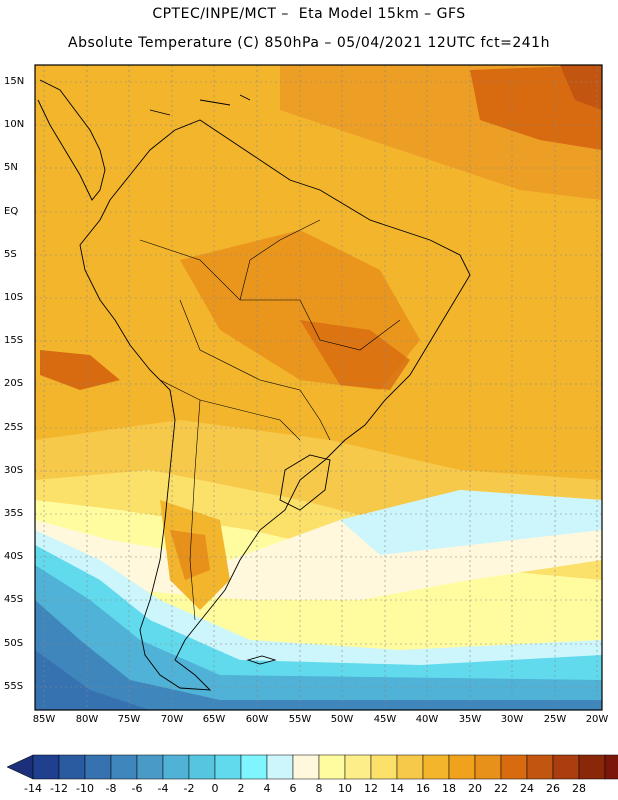 This screenshot has height=800, width=618. I want to click on lat-label-45s: 45S, so click(14, 599).